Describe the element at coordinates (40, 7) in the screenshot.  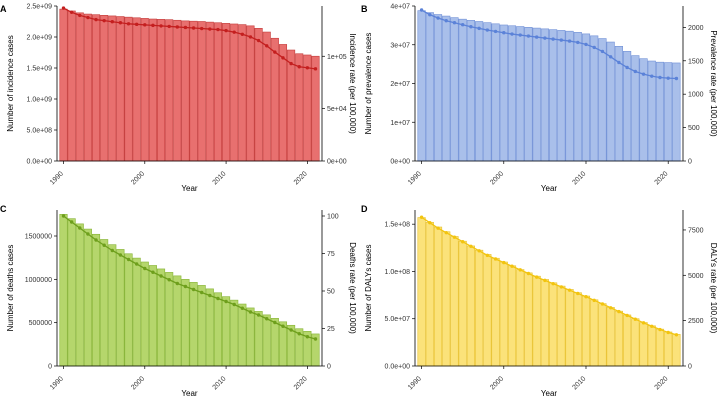
I see `left-tick-label: 2.5e+09` at that location.